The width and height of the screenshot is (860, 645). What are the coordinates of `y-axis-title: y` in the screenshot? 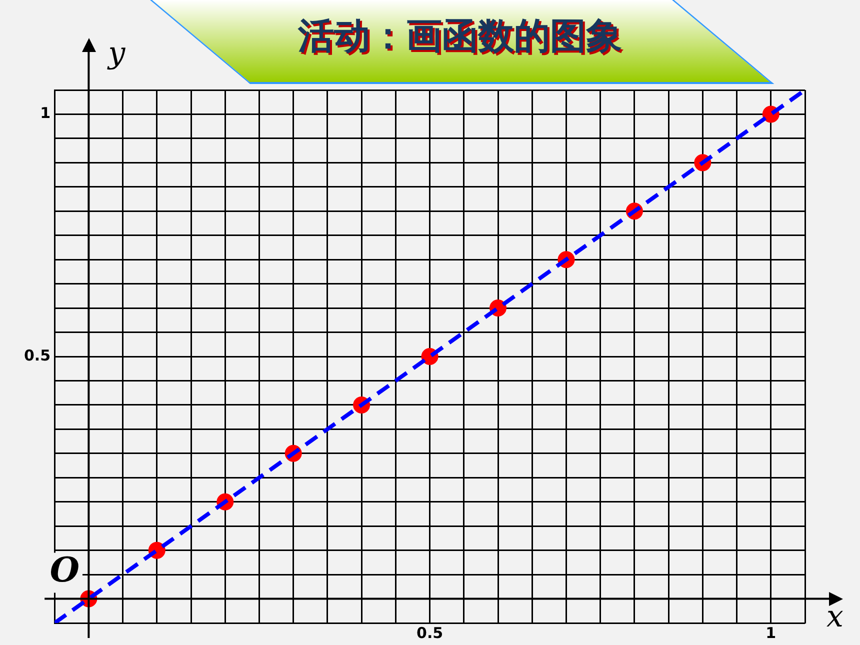 It's located at (116, 53).